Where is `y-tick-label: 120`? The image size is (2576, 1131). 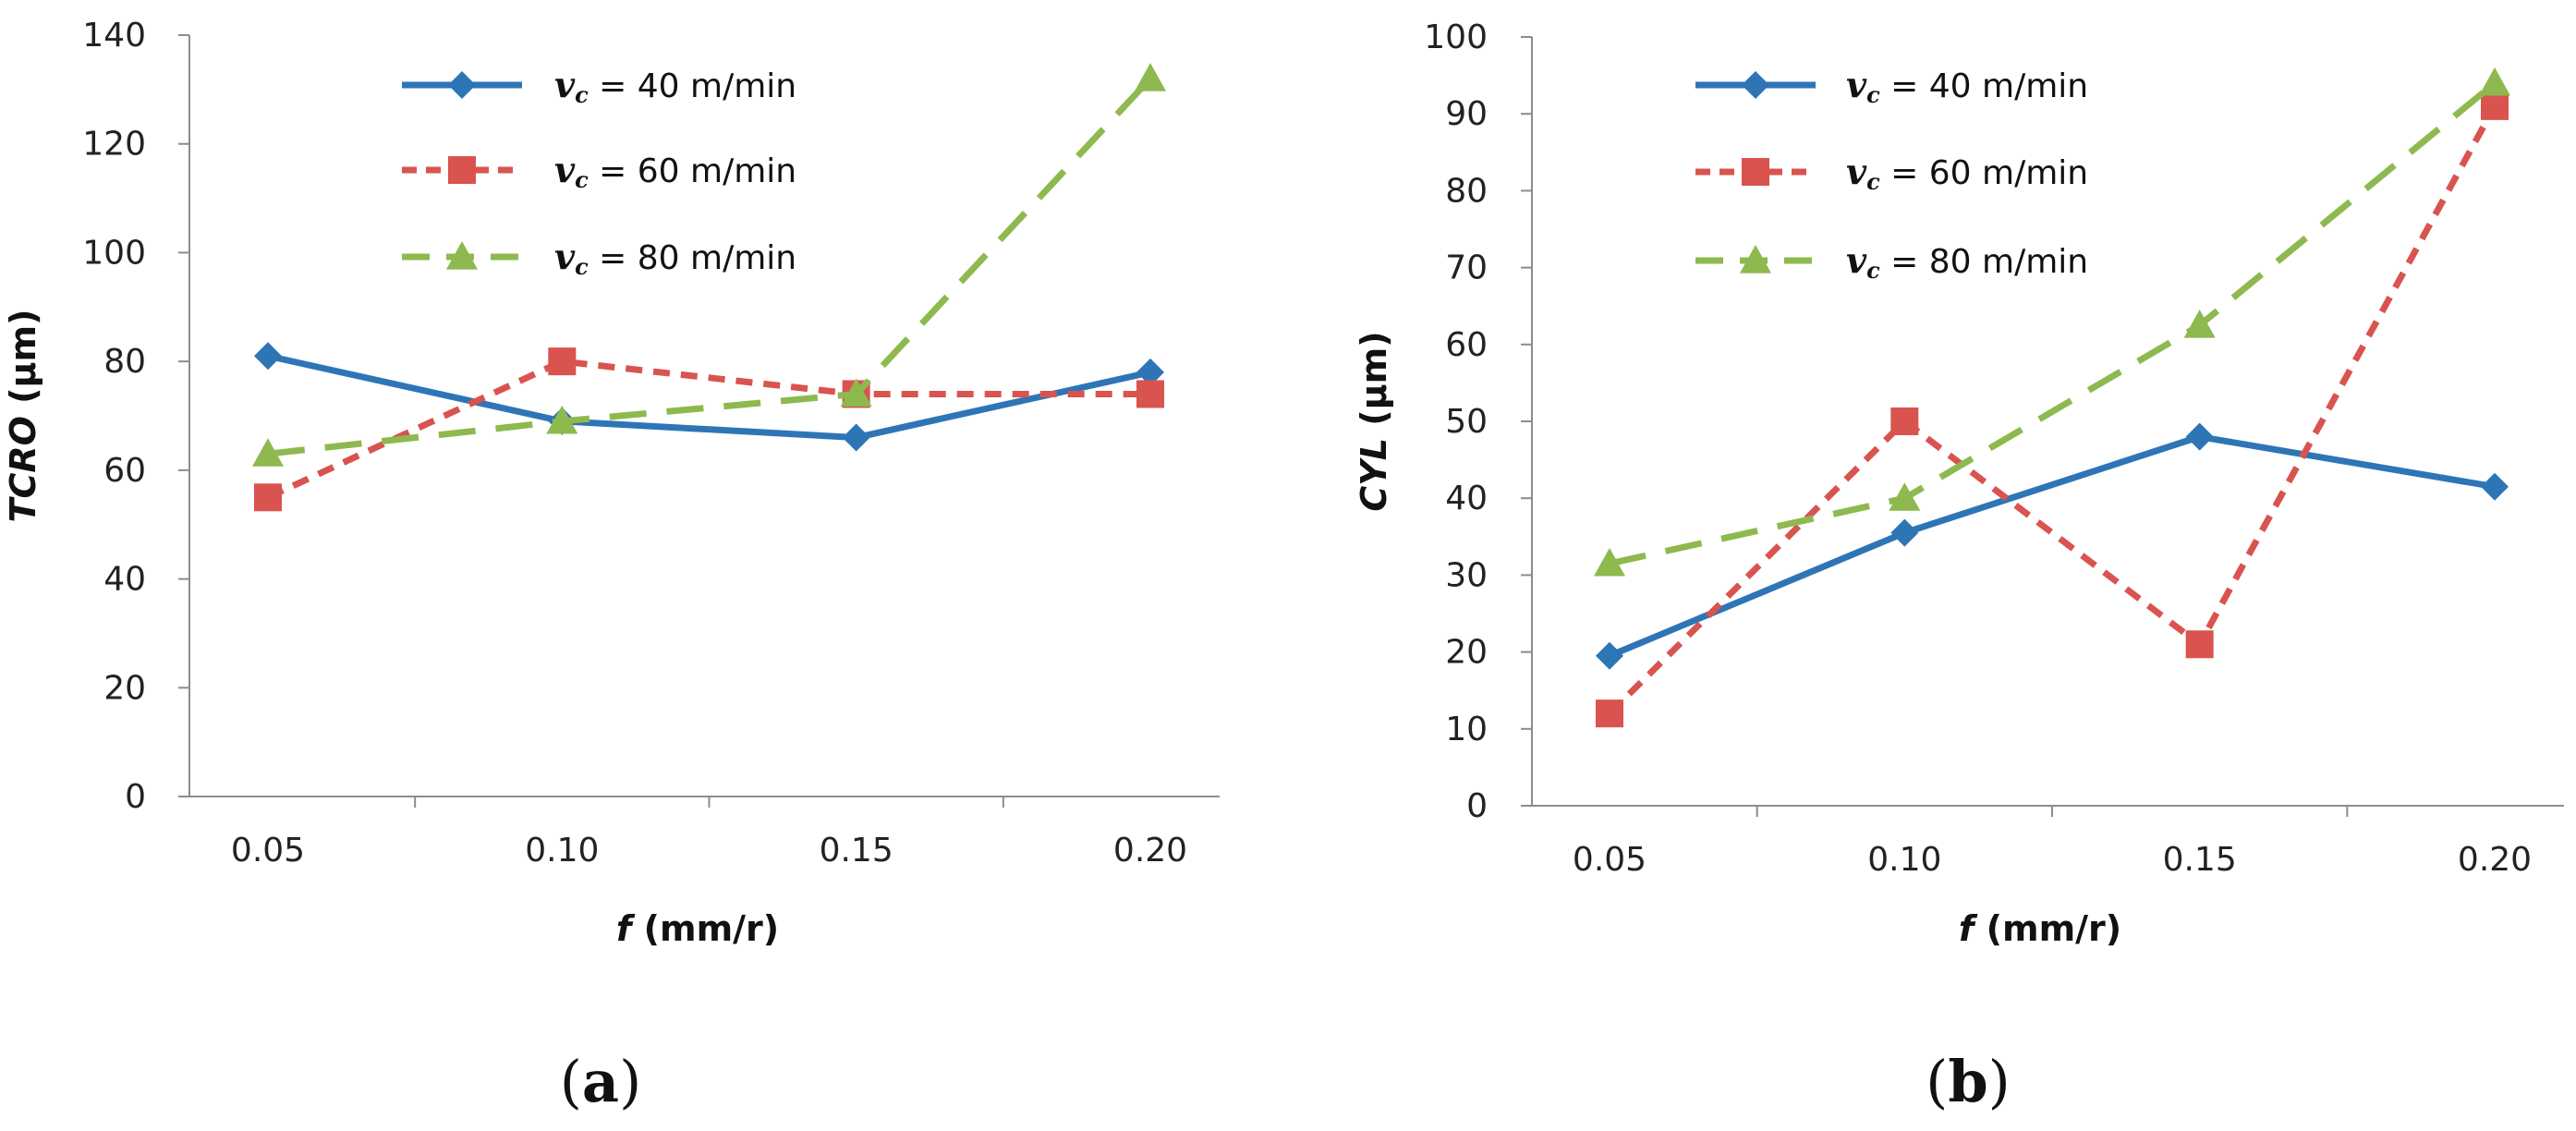 y-tick-label: 120 is located at coordinates (114, 145).